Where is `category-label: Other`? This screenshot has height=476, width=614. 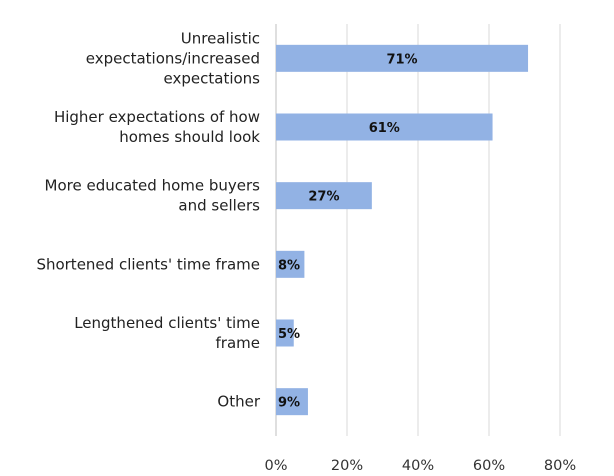 category-label: Other is located at coordinates (238, 402).